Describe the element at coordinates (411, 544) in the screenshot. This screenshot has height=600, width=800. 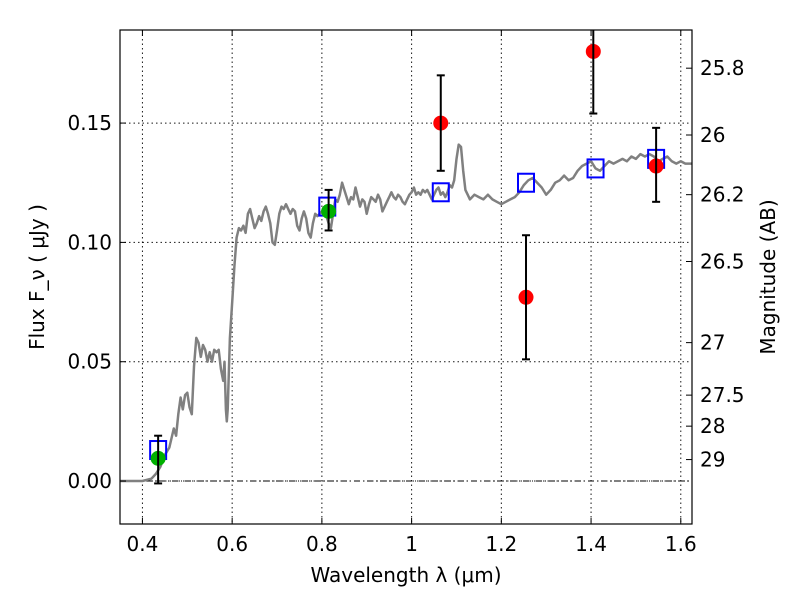
I see `x-tick-label: 1` at that location.